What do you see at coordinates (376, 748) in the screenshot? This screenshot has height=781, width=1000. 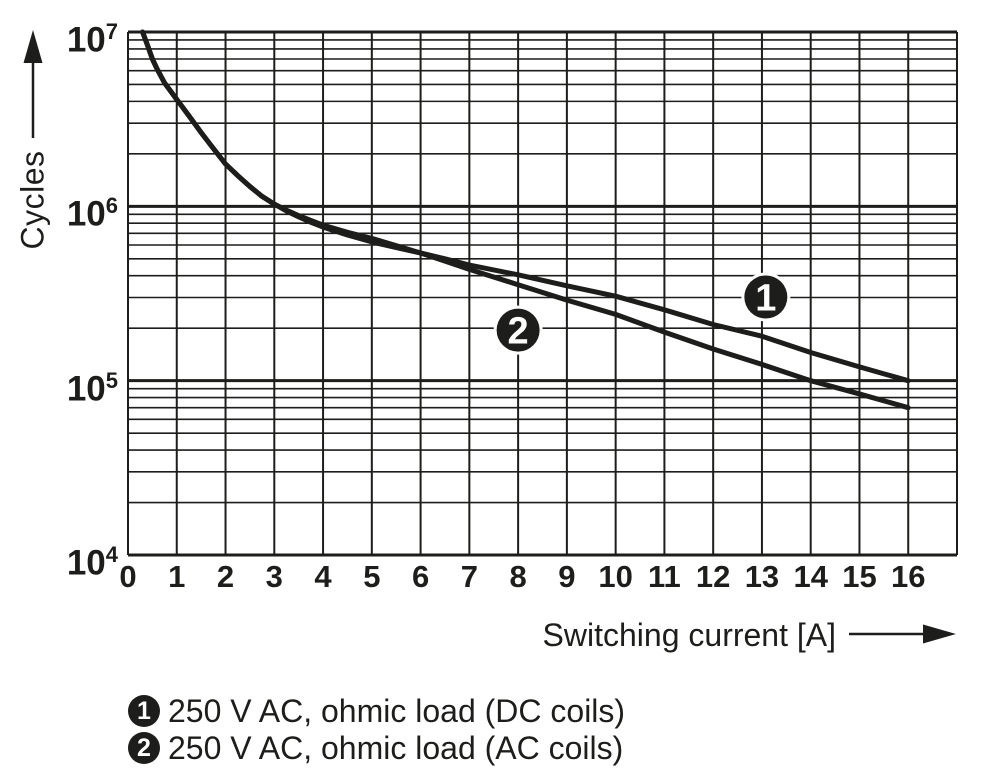 I see `legend-item-2: 2 250 V AC, ohmic load (AC coils)` at bounding box center [376, 748].